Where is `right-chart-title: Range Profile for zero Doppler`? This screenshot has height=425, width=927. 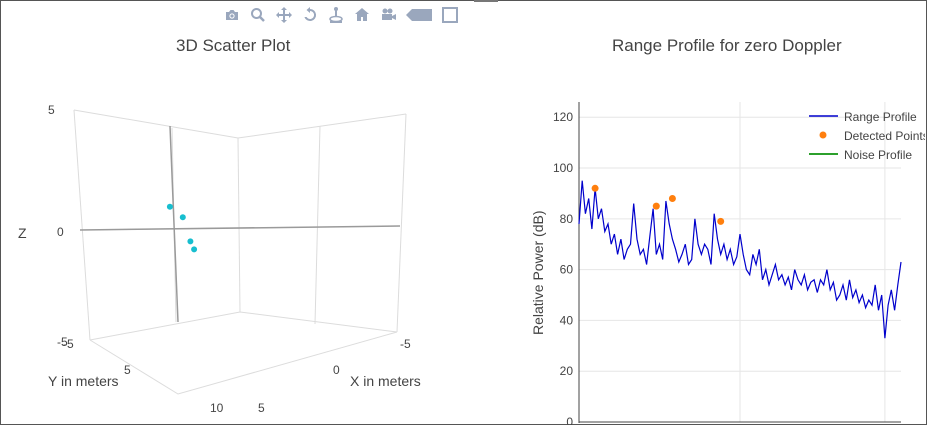 right-chart-title: Range Profile for zero Doppler is located at coordinates (727, 45).